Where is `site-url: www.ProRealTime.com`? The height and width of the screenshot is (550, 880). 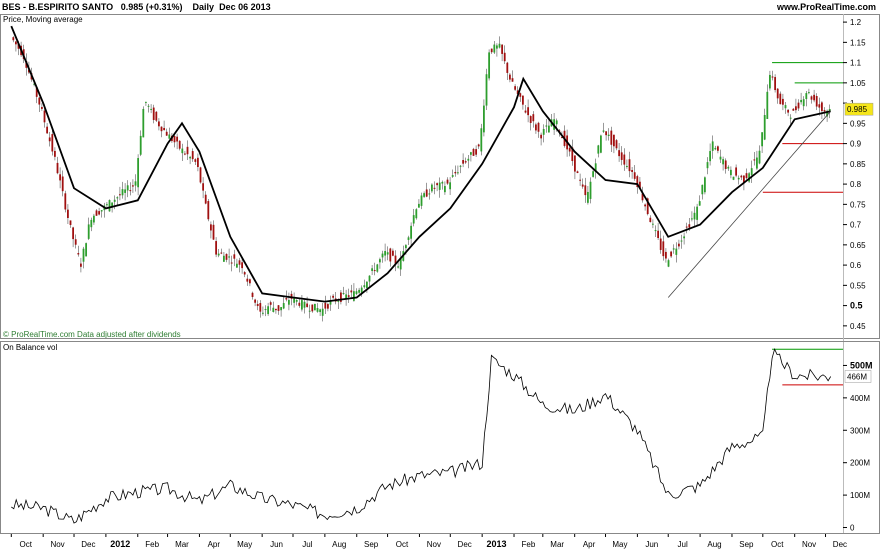 site-url: www.ProRealTime.com is located at coordinates (826, 7).